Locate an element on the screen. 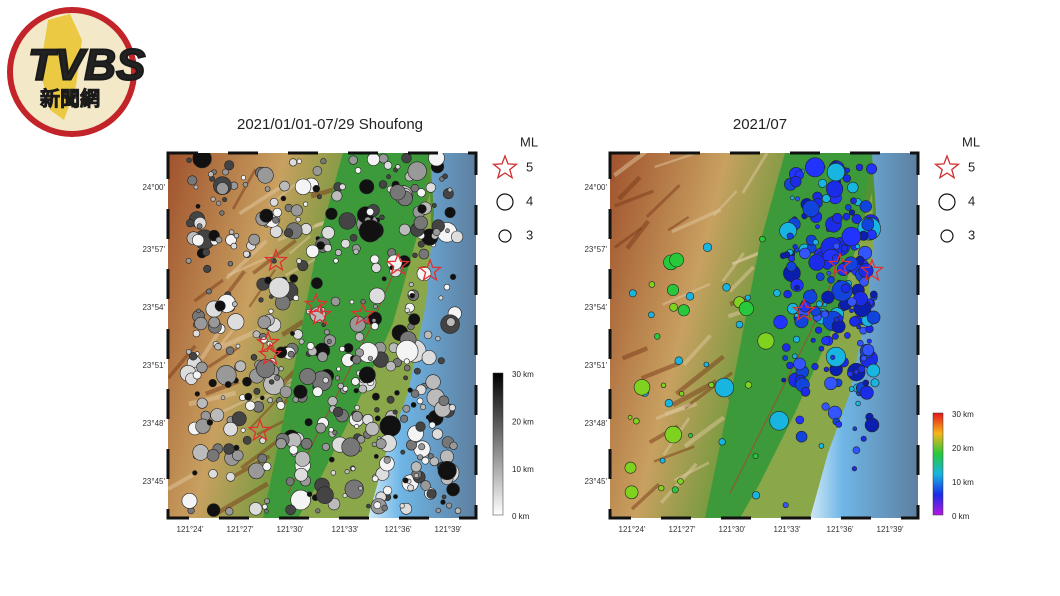  legend-title: ML is located at coordinates (529, 141).